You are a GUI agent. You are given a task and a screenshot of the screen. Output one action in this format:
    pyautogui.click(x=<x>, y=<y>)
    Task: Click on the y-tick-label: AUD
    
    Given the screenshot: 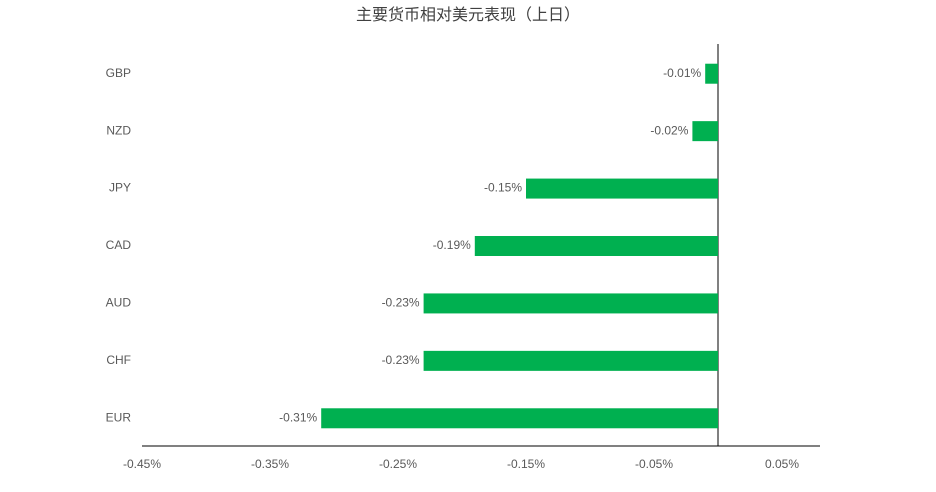 What is the action you would take?
    pyautogui.click(x=119, y=303)
    